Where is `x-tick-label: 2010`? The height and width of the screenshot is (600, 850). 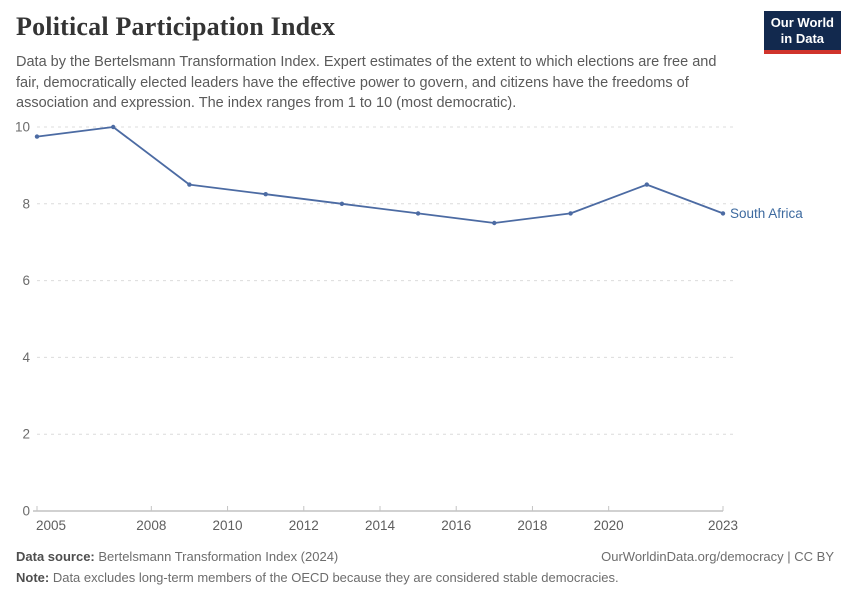
x-tick-label: 2010 is located at coordinates (228, 525).